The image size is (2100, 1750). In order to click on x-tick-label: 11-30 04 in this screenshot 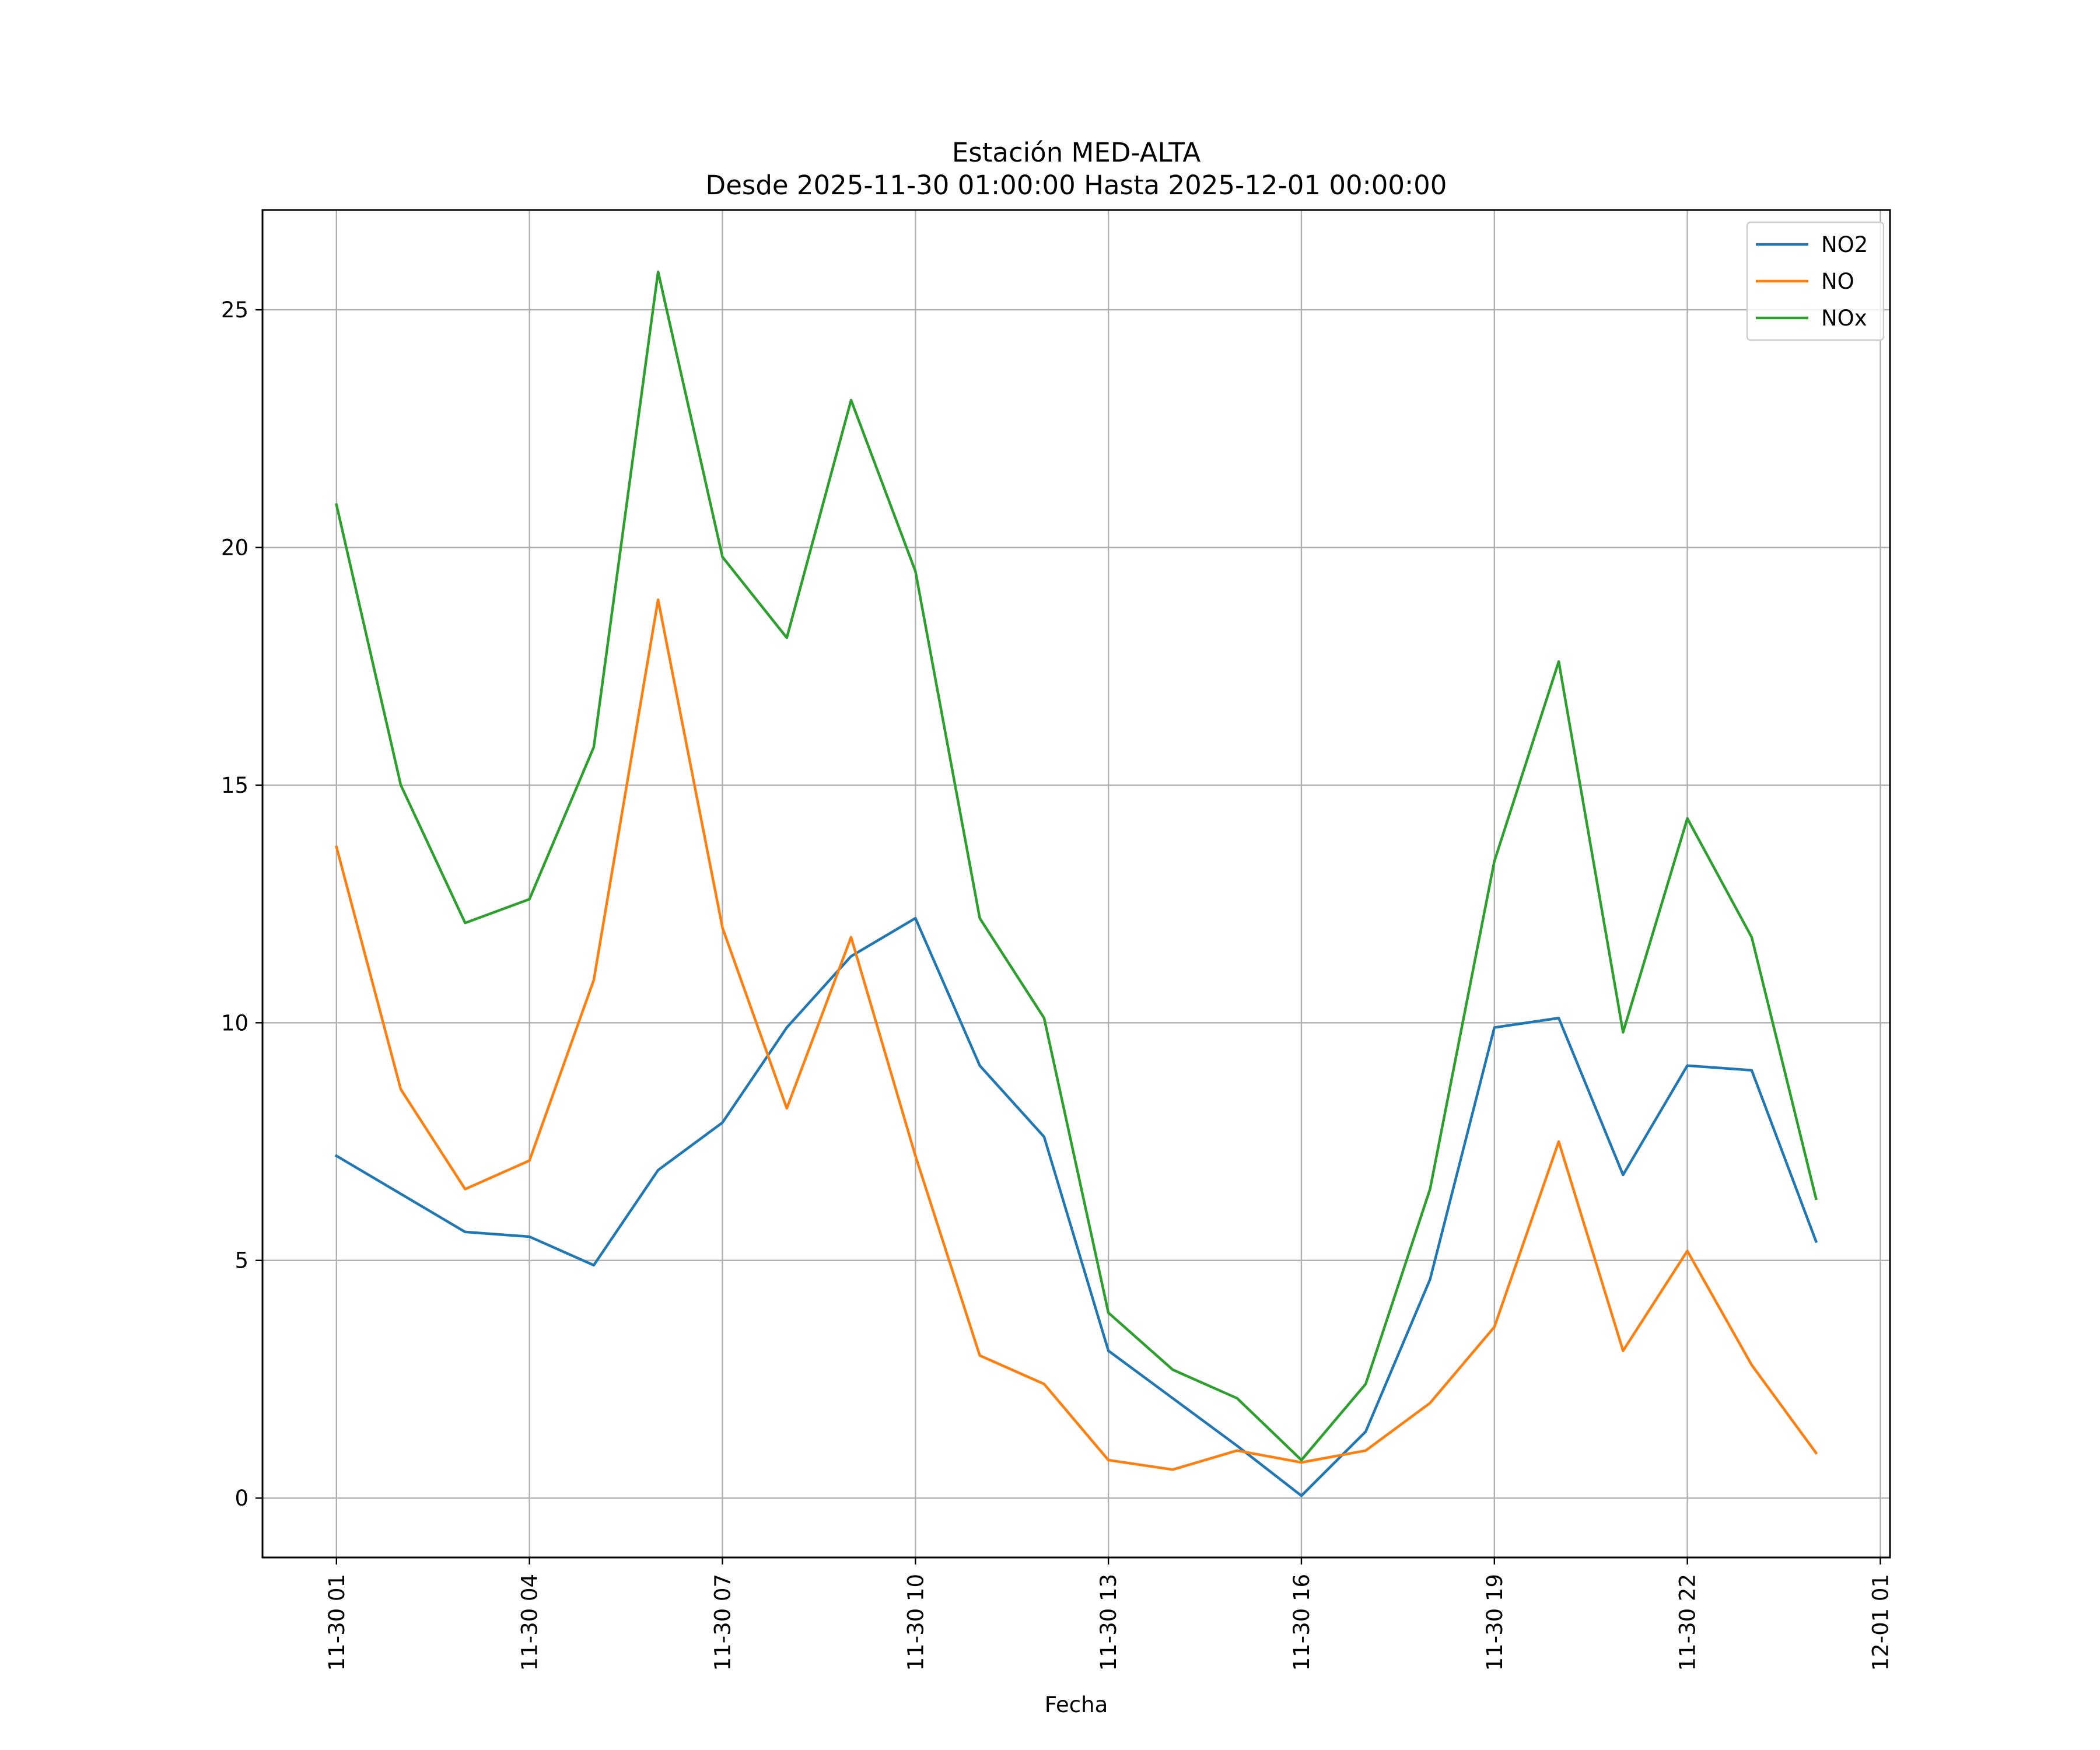, I will do `click(529, 1622)`.